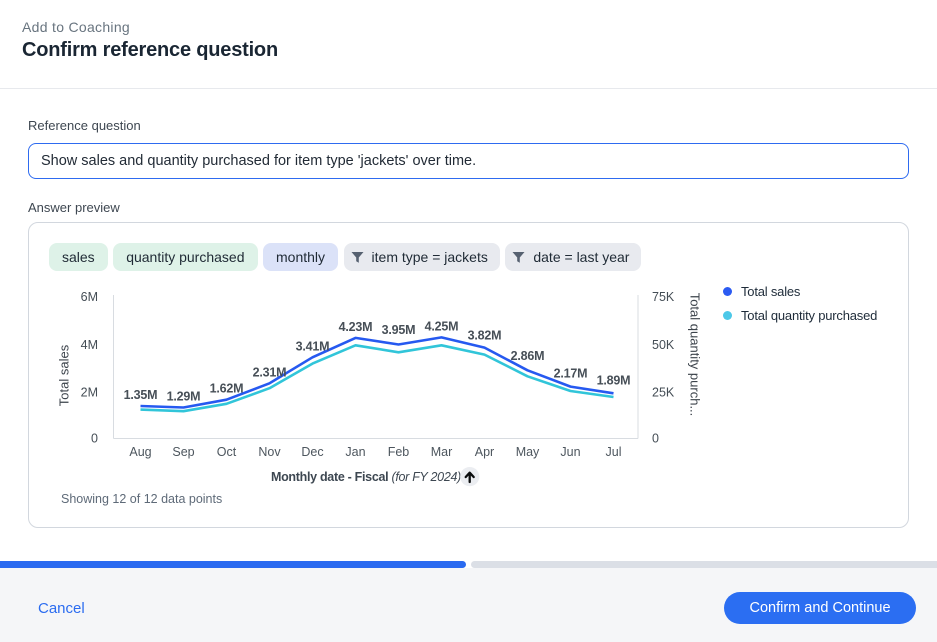 This screenshot has width=937, height=642. What do you see at coordinates (313, 347) in the screenshot?
I see `svg-text: 3.41M` at bounding box center [313, 347].